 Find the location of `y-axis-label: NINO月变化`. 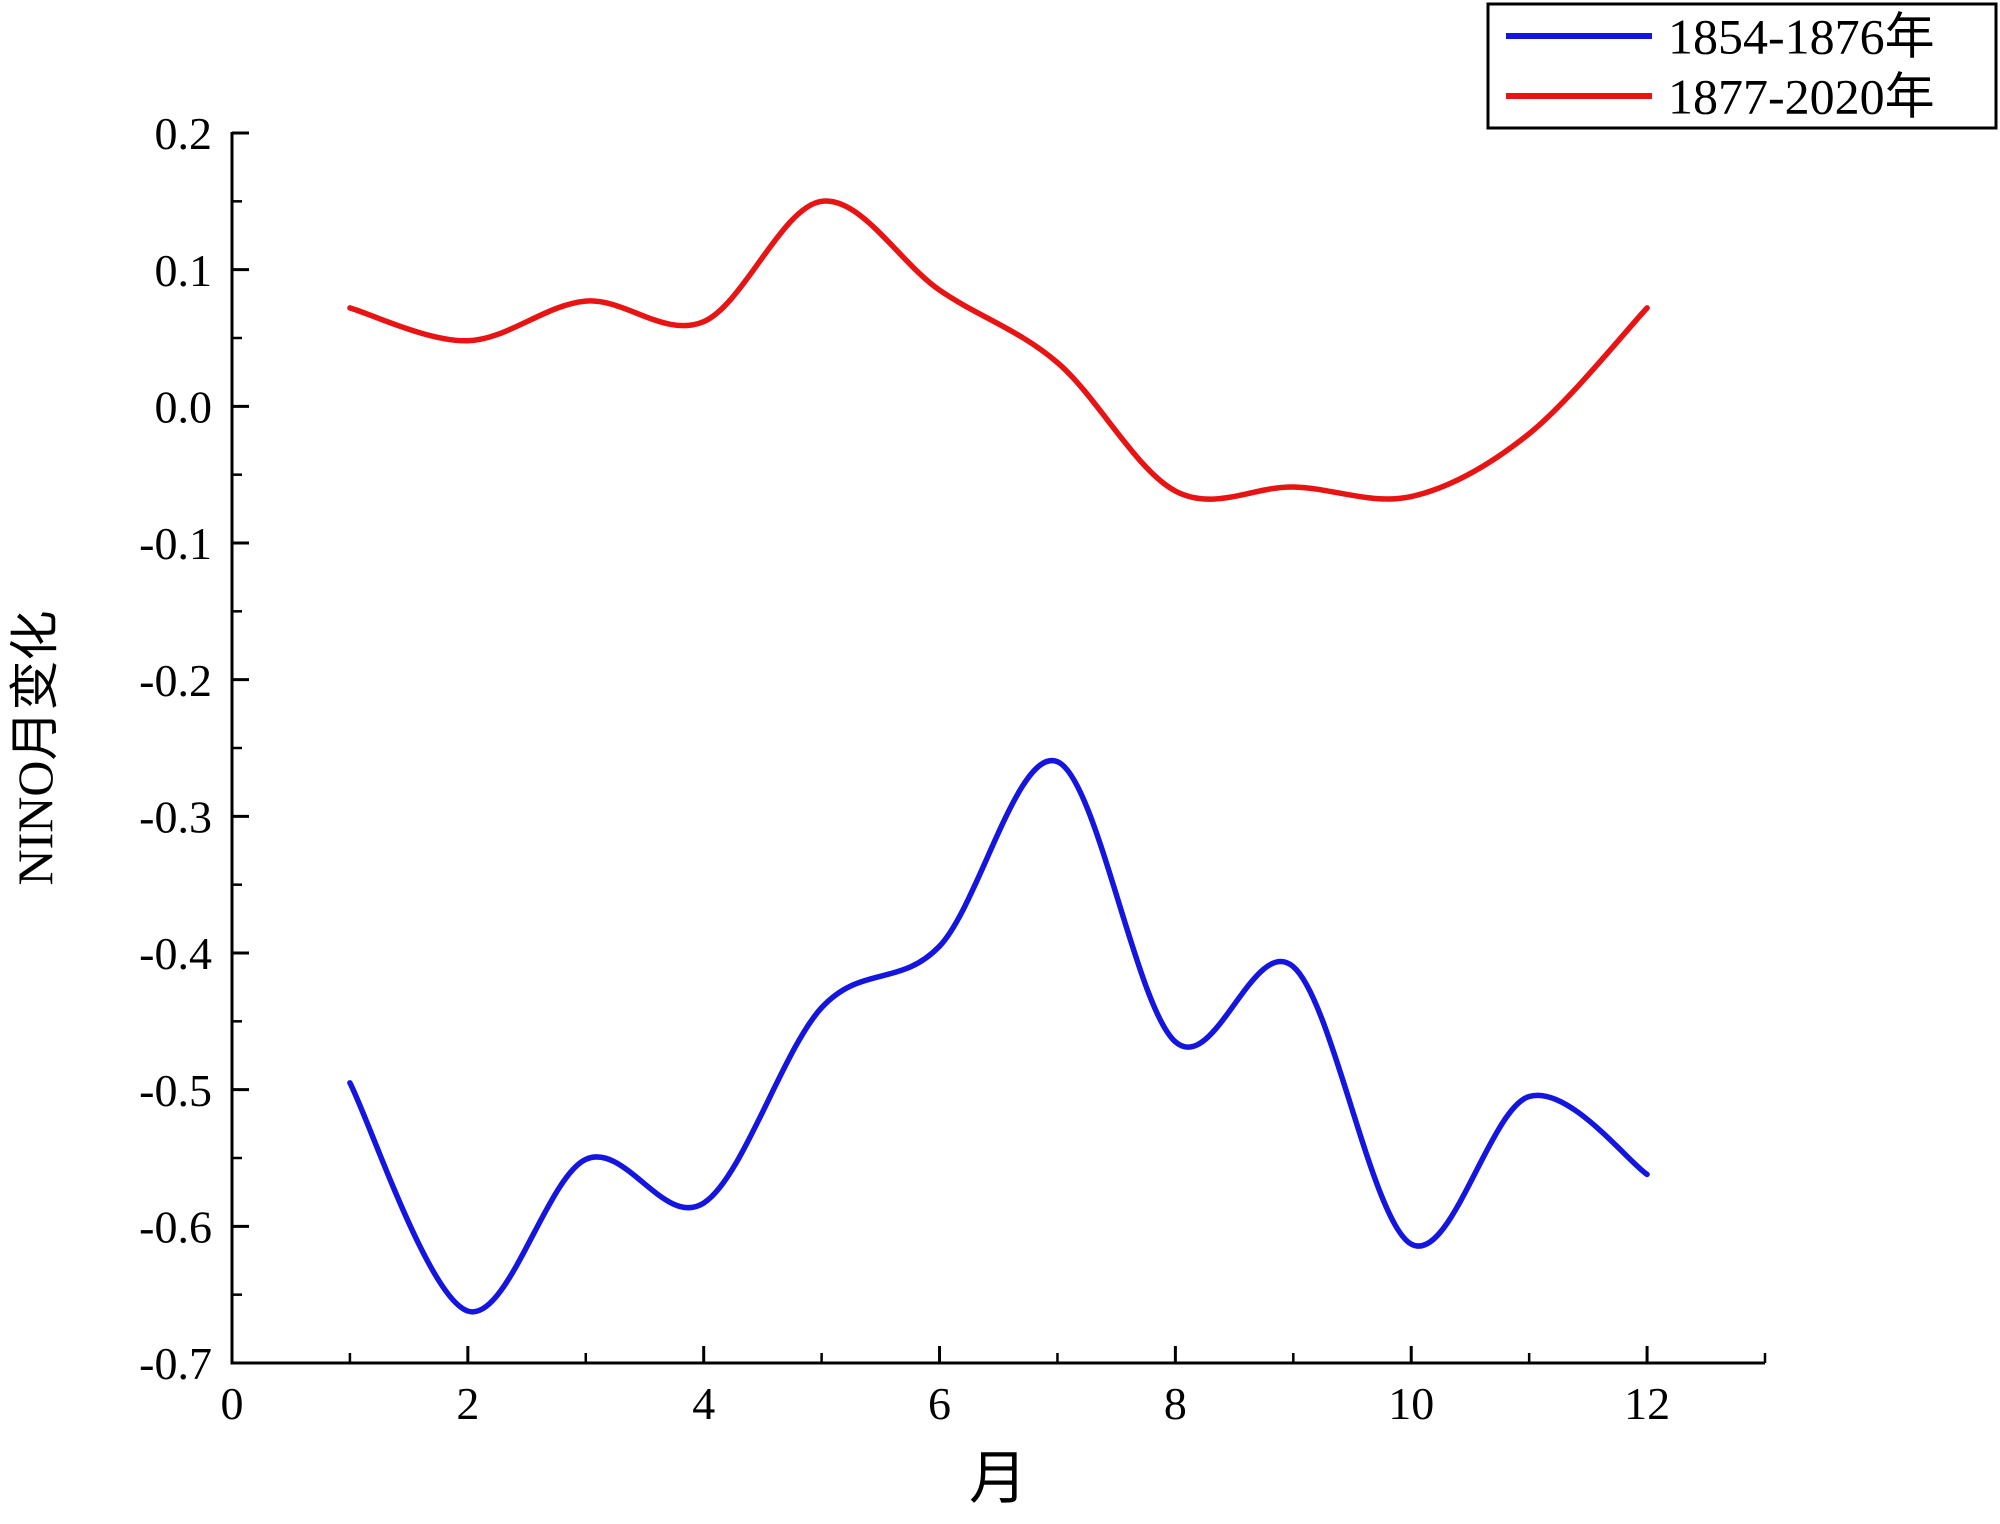

y-axis-label: NINO月变化 is located at coordinates (35, 748).